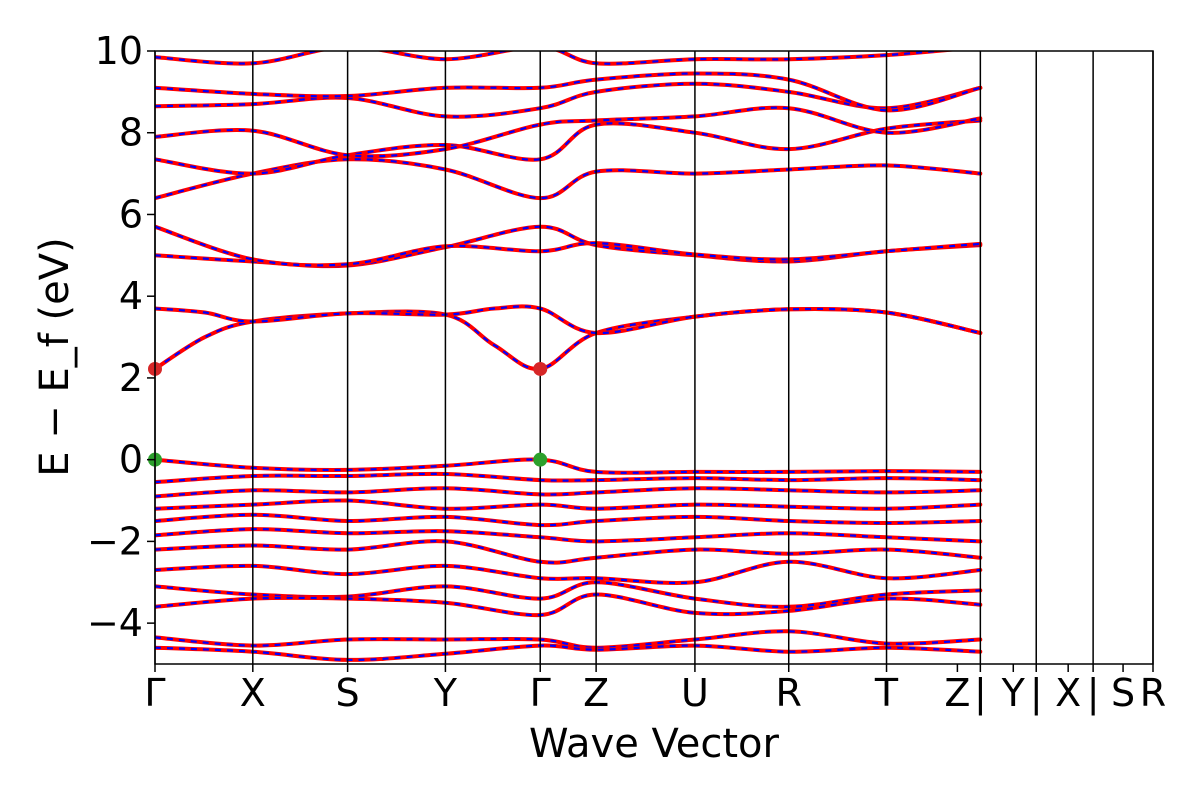  I want to click on x-tick-label-6: U, so click(695, 693).